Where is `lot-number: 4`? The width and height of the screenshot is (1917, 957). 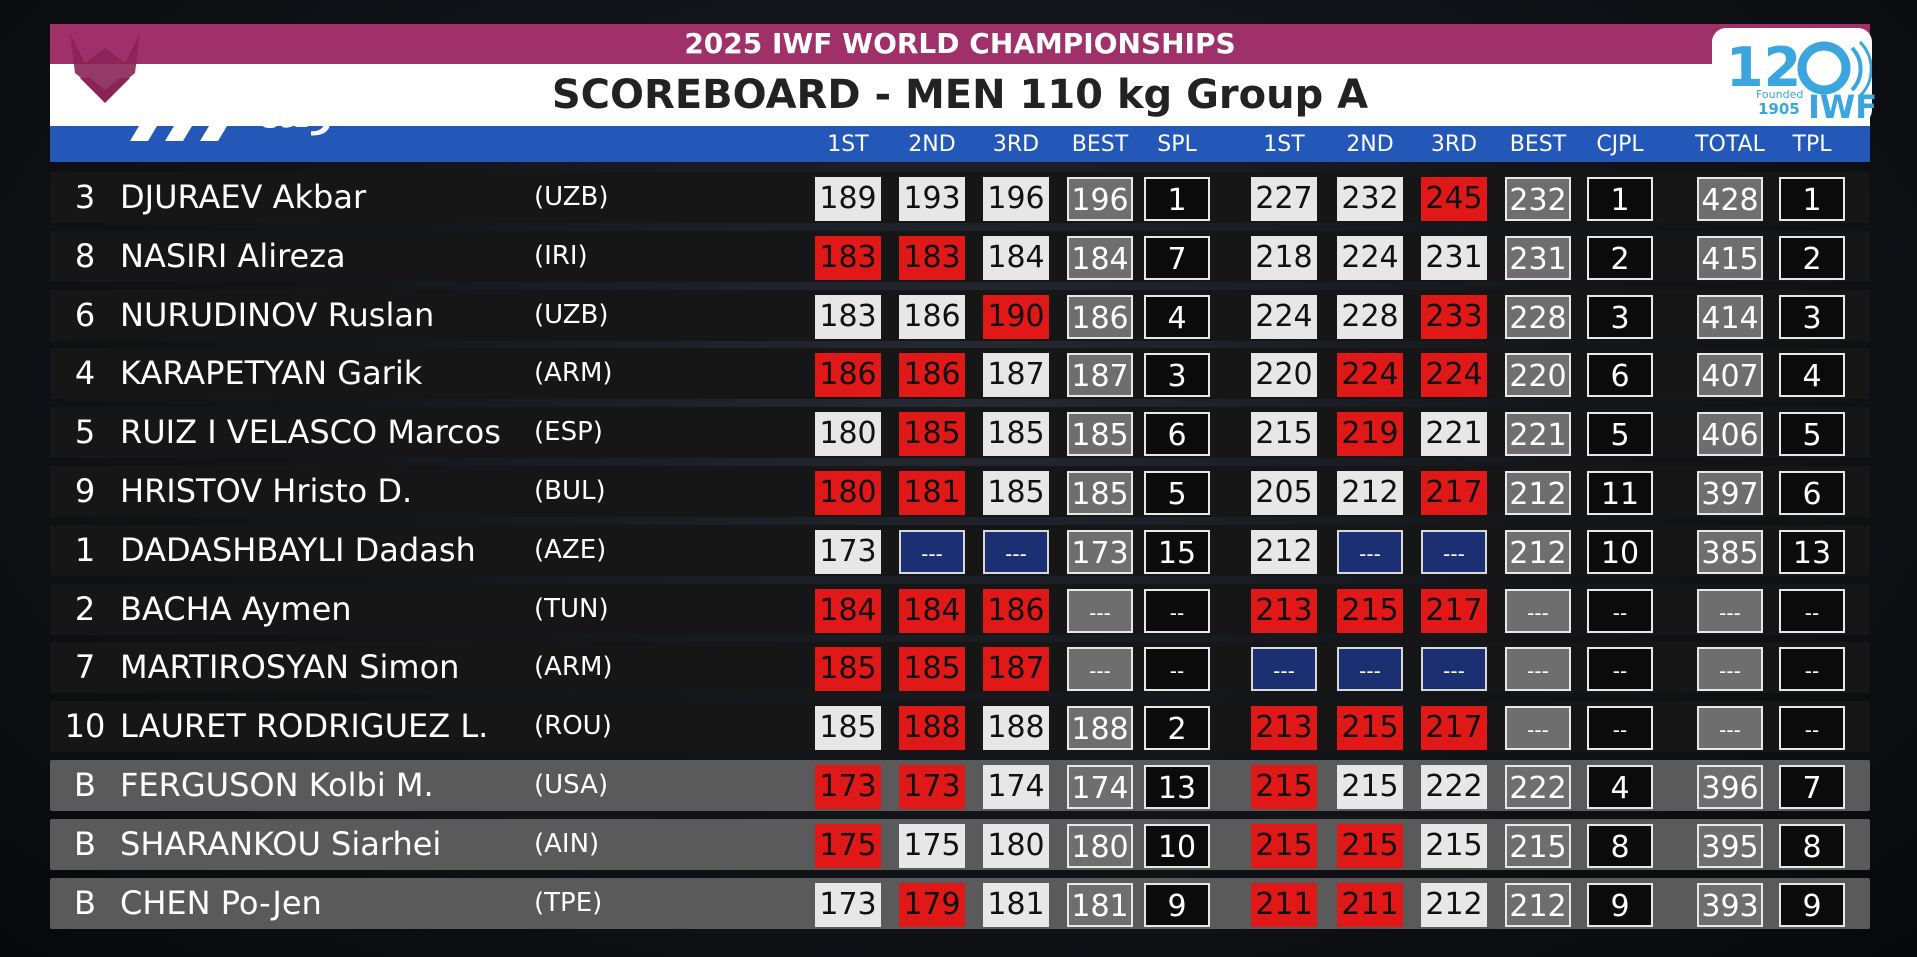 lot-number: 4 is located at coordinates (85, 373).